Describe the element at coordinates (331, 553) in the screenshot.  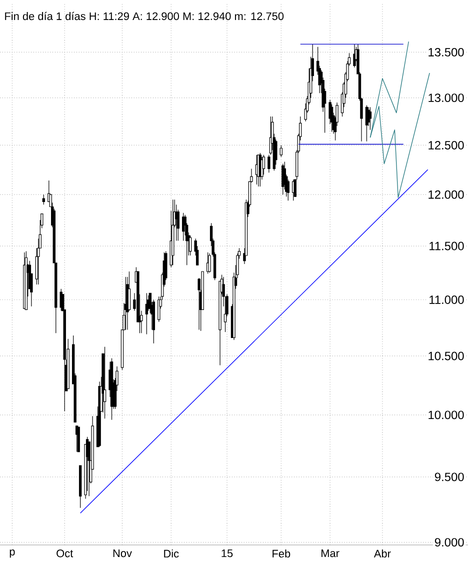
I see `x-tick-label: Mar` at that location.